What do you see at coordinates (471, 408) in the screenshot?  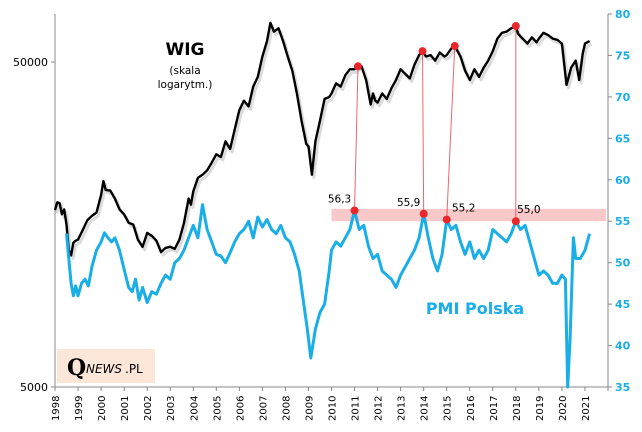 I see `x-axis-tick-label: 2016` at bounding box center [471, 408].